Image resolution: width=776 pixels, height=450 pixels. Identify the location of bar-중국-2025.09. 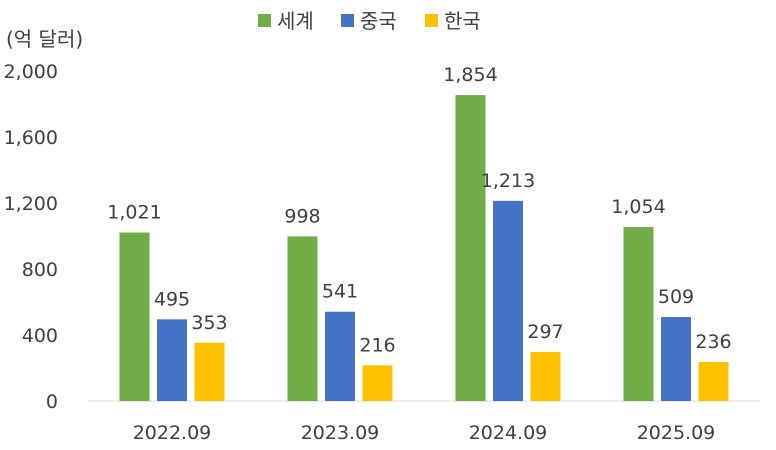
(676, 359).